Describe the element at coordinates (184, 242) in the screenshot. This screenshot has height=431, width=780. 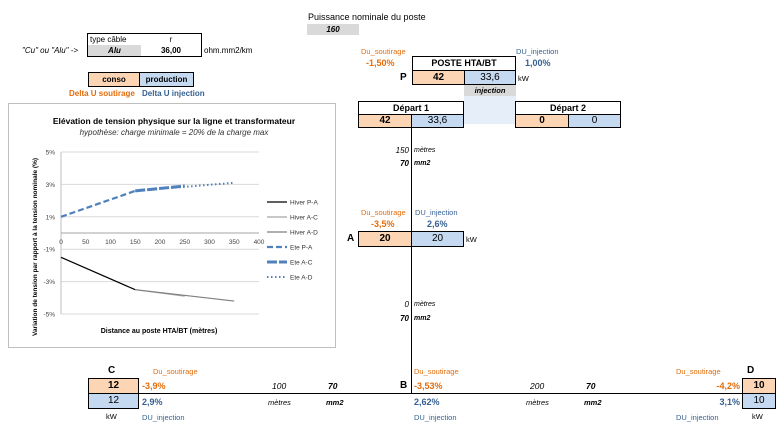
I see `x-tick-label: 250` at that location.